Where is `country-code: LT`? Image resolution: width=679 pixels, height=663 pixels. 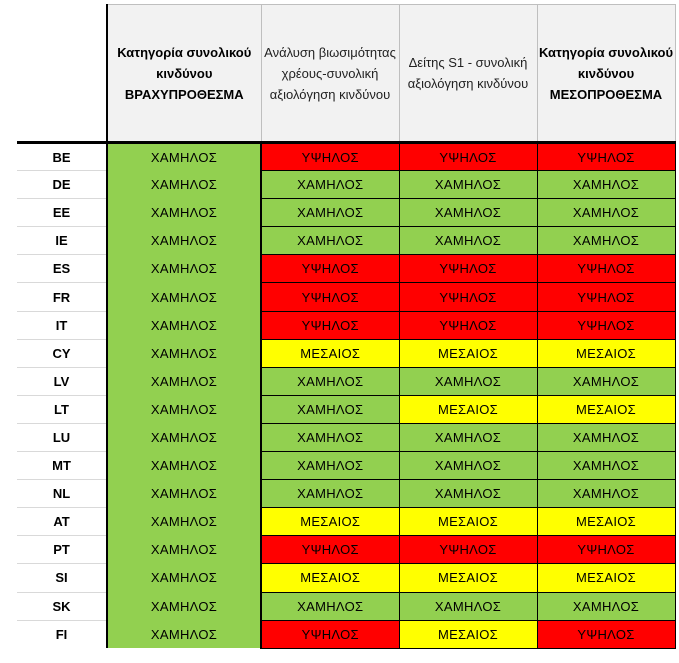
country-code: LT is located at coordinates (62, 409).